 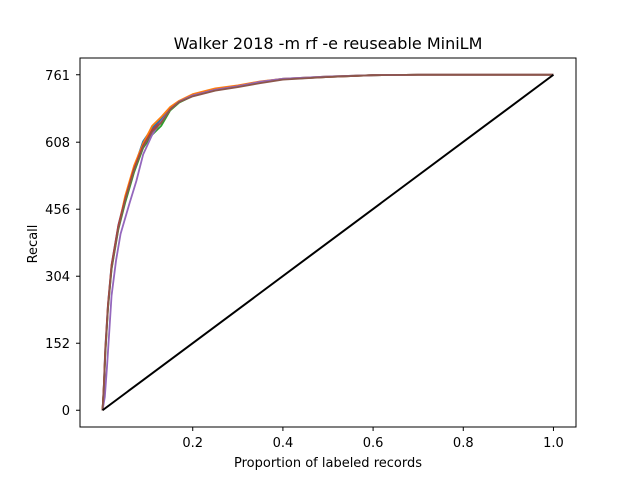 What do you see at coordinates (57, 76) in the screenshot?
I see `y-tick-label: 761` at bounding box center [57, 76].